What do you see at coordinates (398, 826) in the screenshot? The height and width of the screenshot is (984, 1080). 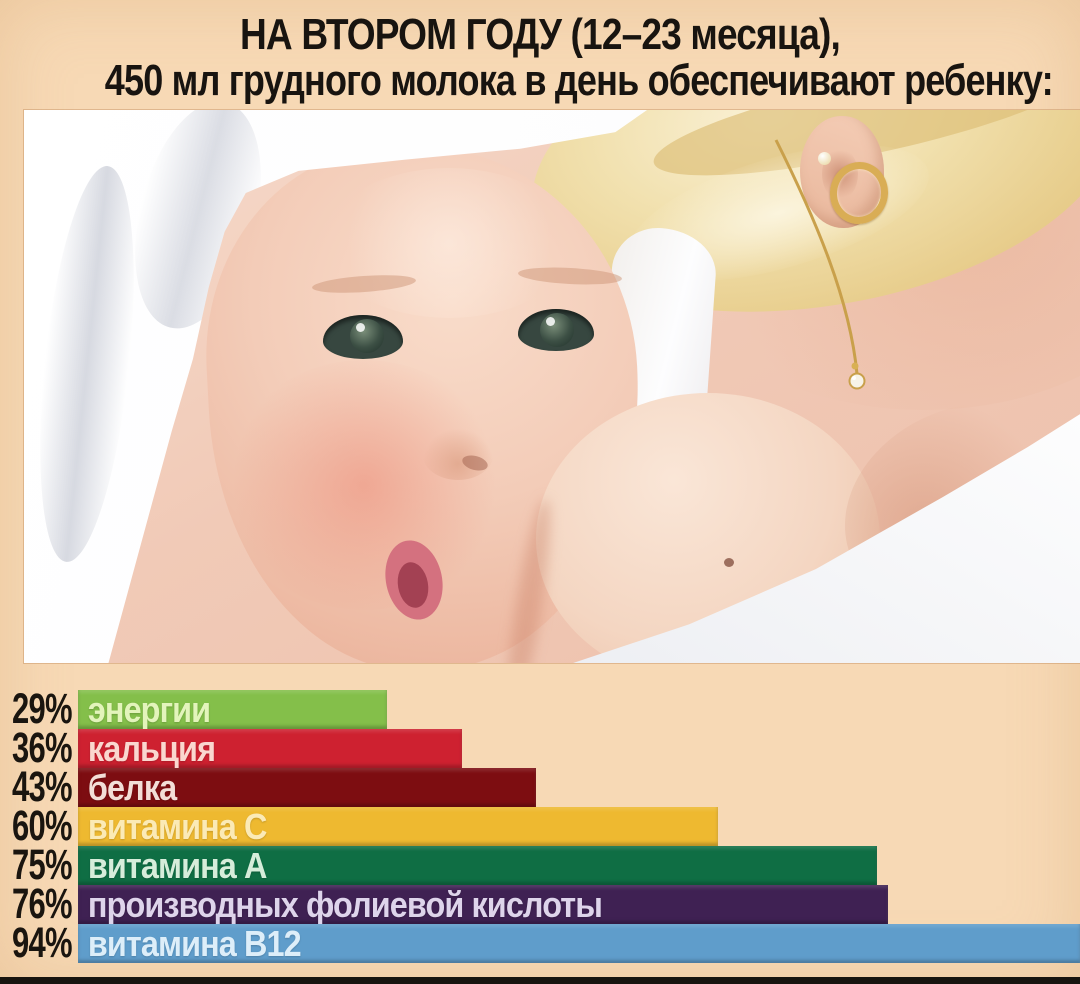 I see `bar: витамина С` at bounding box center [398, 826].